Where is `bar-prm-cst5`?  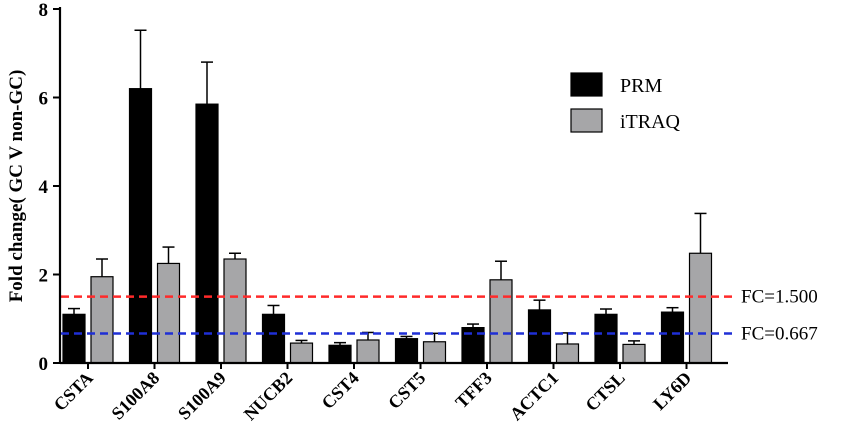
bar-prm-cst5 is located at coordinates (406, 351).